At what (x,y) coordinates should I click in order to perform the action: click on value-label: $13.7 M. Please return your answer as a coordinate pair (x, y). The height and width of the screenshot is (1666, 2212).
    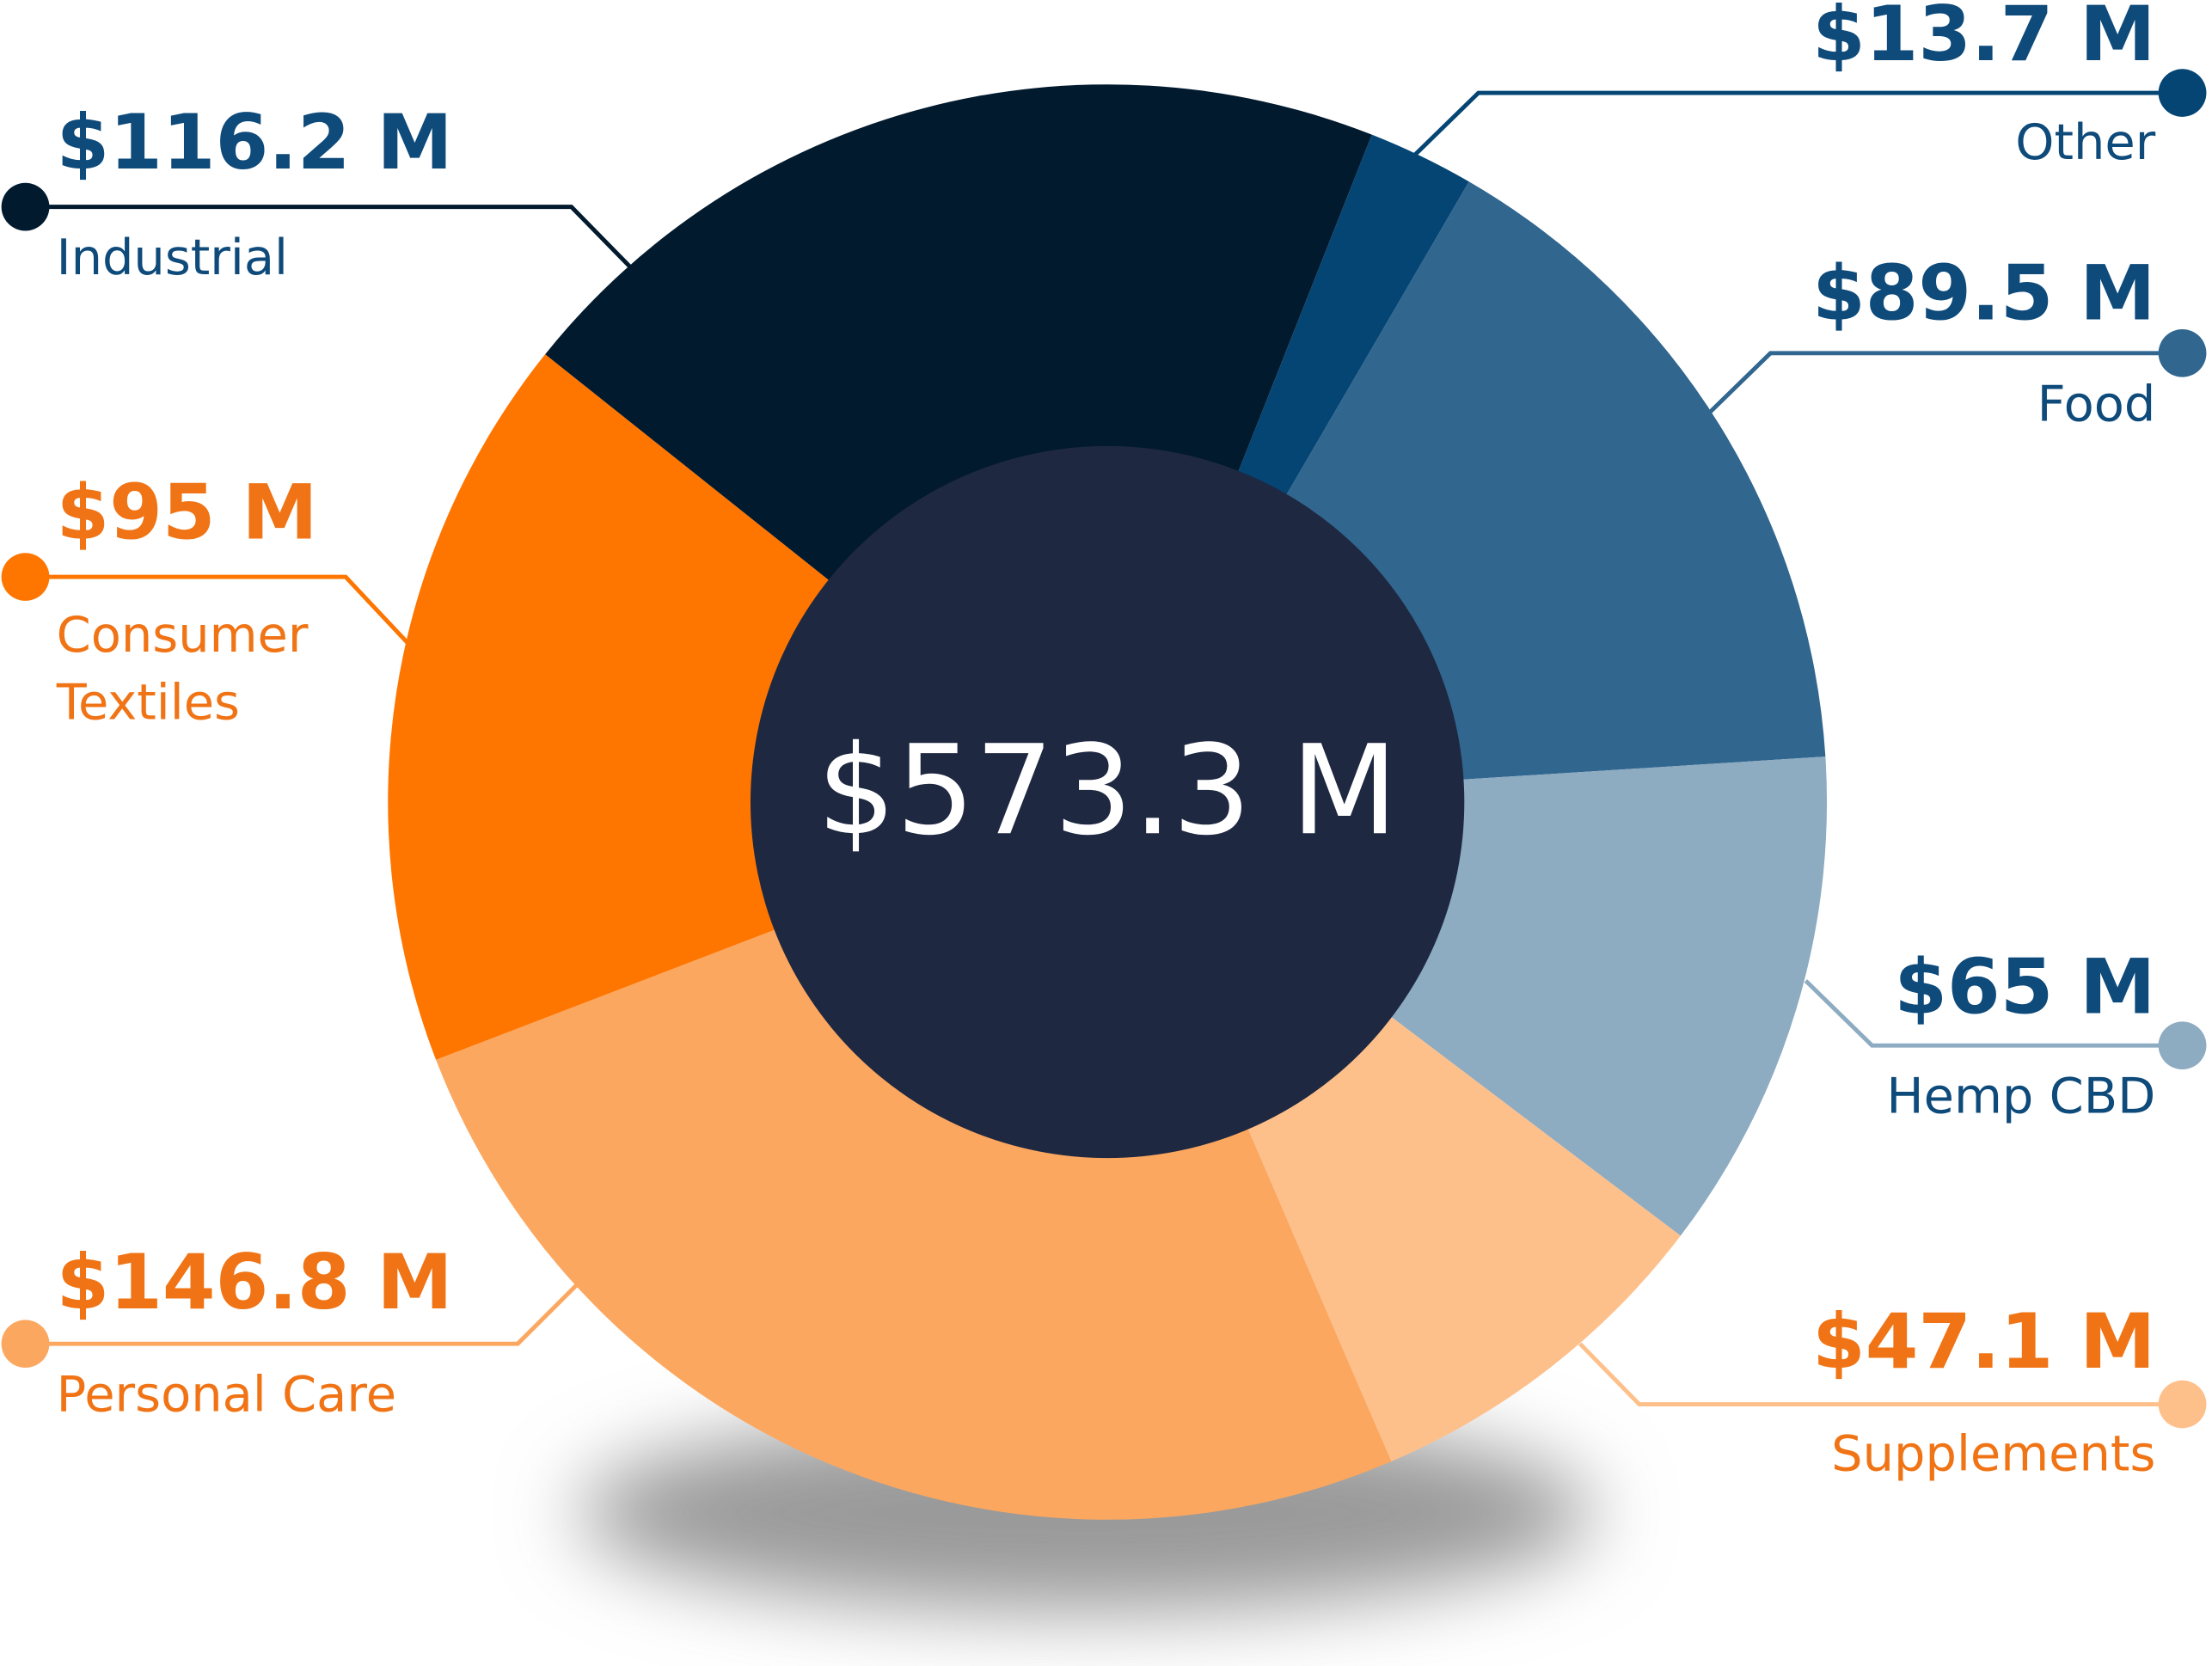
    Looking at the image, I should click on (1983, 39).